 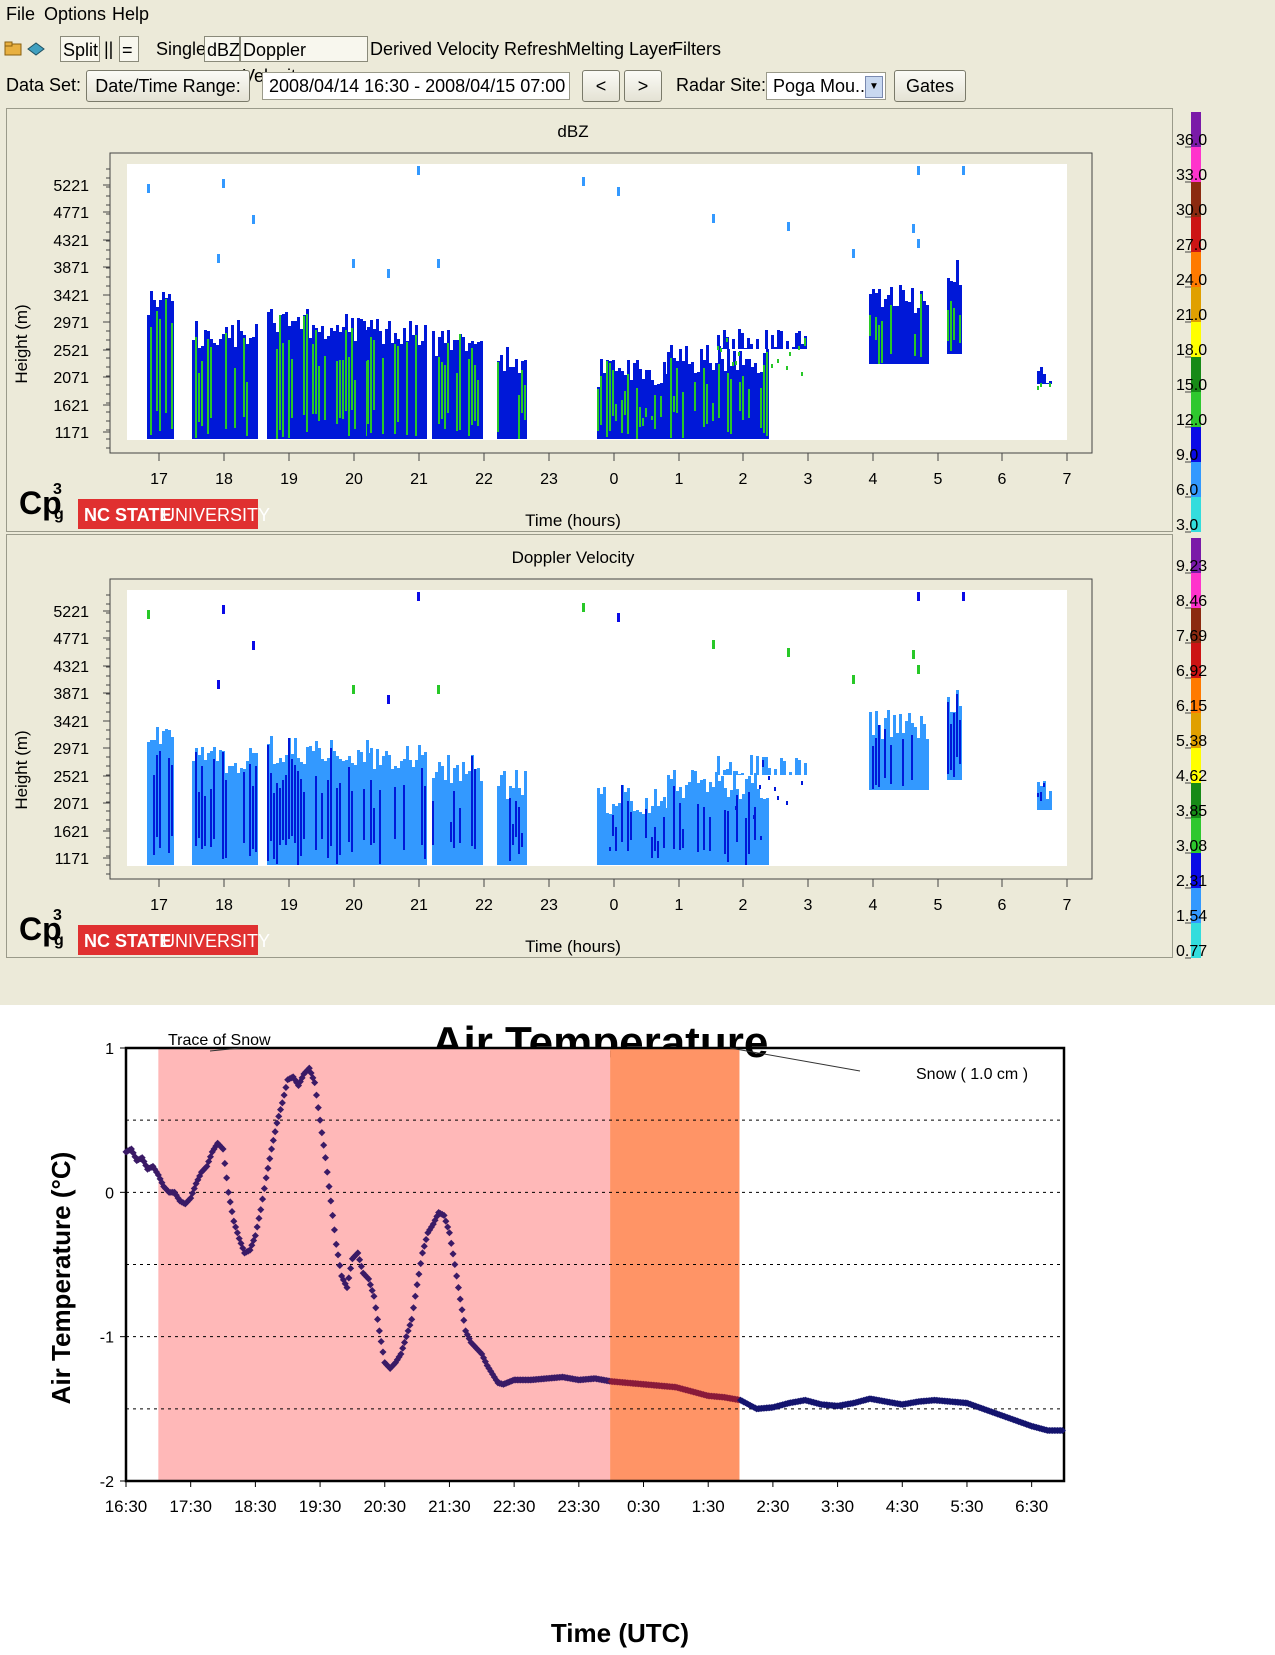 I want to click on trace-annotation-leader, so click(x=225, y=1049).